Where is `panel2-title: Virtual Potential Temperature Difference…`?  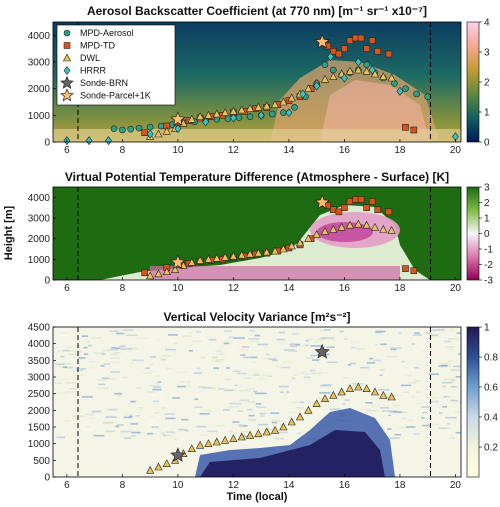
panel2-title: Virtual Potential Temperature Difference… is located at coordinates (257, 177).